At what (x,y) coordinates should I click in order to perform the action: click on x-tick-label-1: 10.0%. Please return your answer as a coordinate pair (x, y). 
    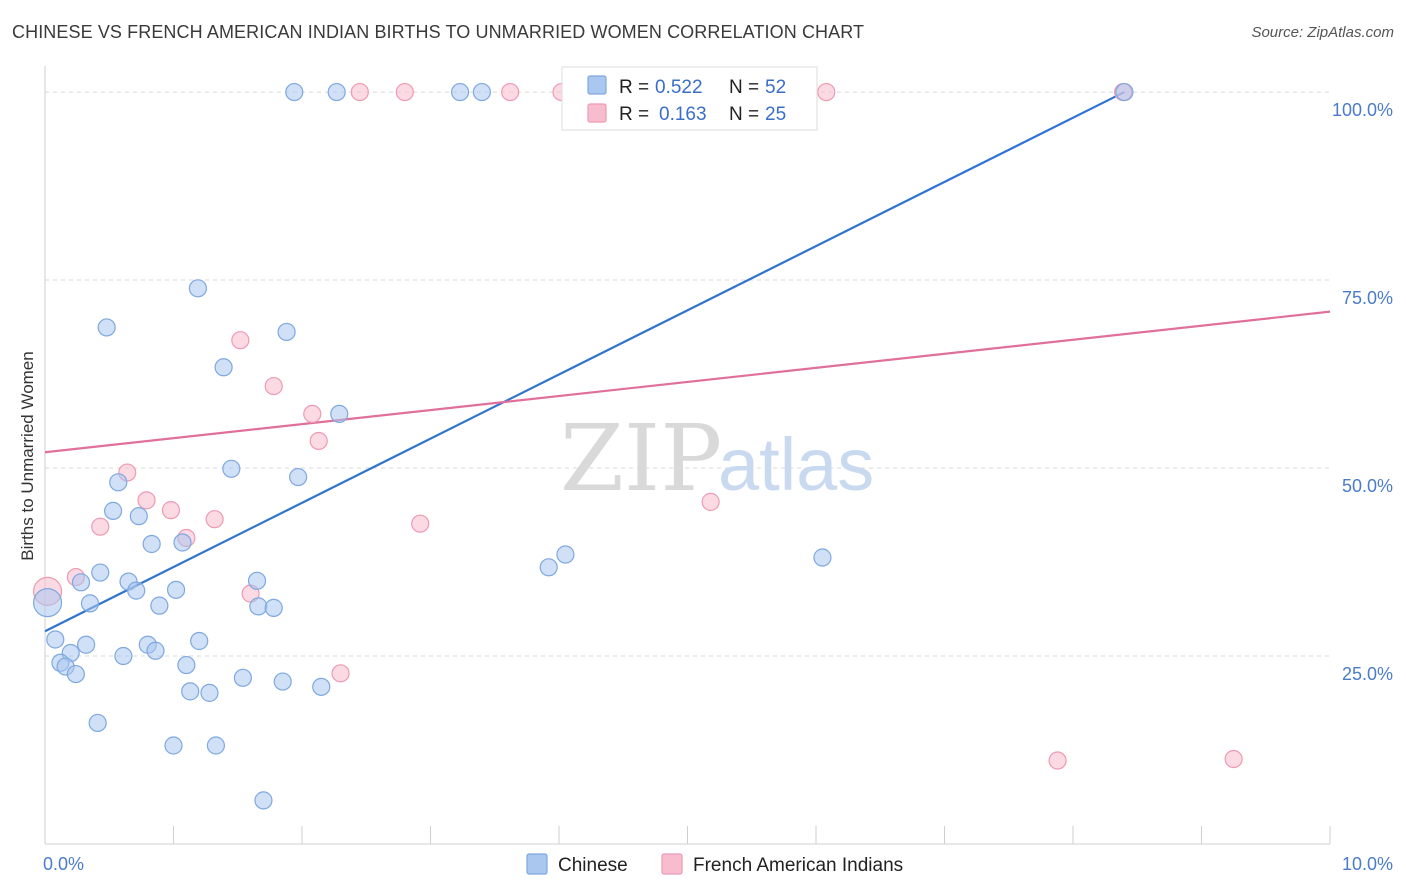
    Looking at the image, I should click on (1367, 864).